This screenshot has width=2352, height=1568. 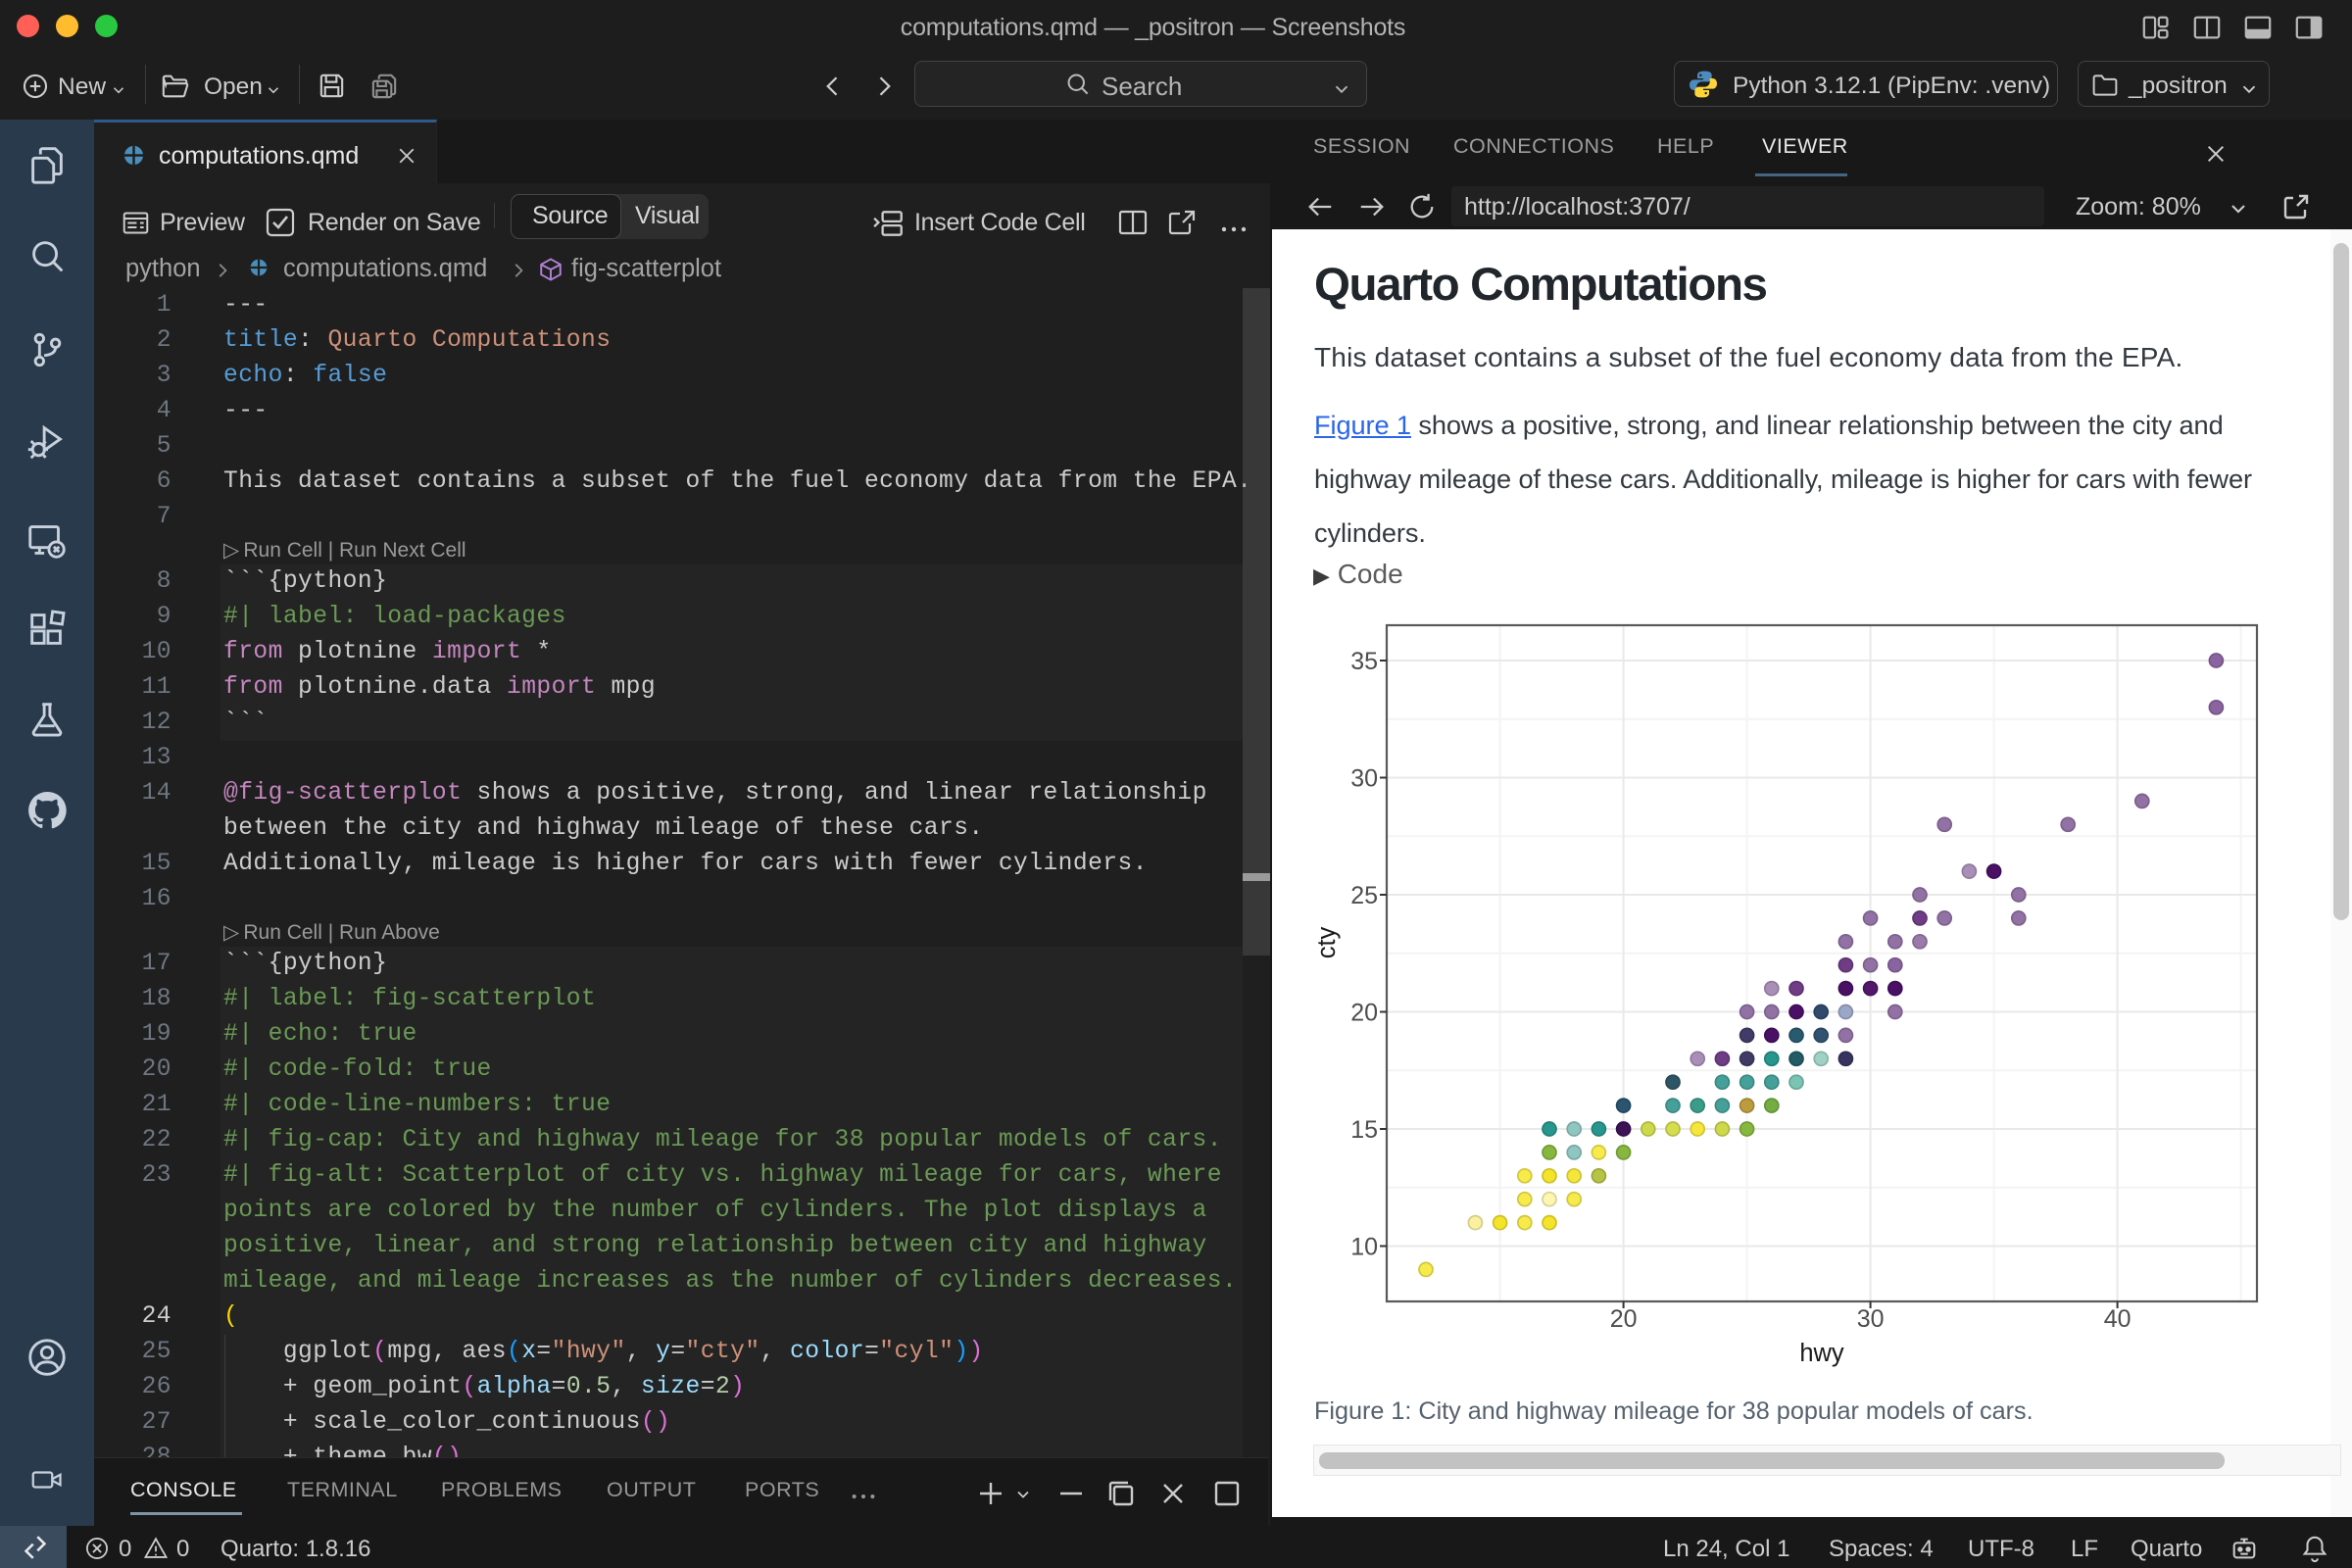 I want to click on svg-text: 40, so click(x=2118, y=1319).